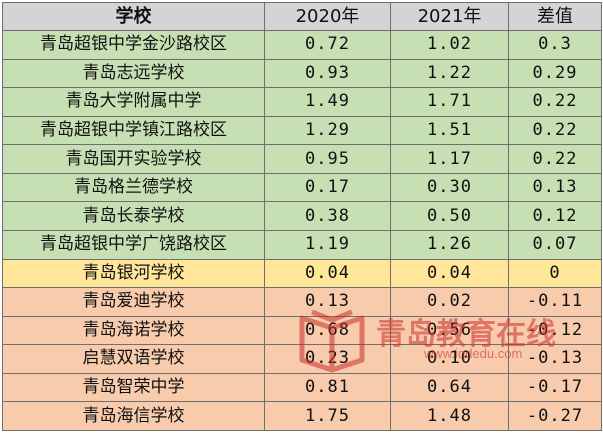 The height and width of the screenshot is (433, 603). What do you see at coordinates (327, 159) in the screenshot?
I see `value-2020-cell: 0.95` at bounding box center [327, 159].